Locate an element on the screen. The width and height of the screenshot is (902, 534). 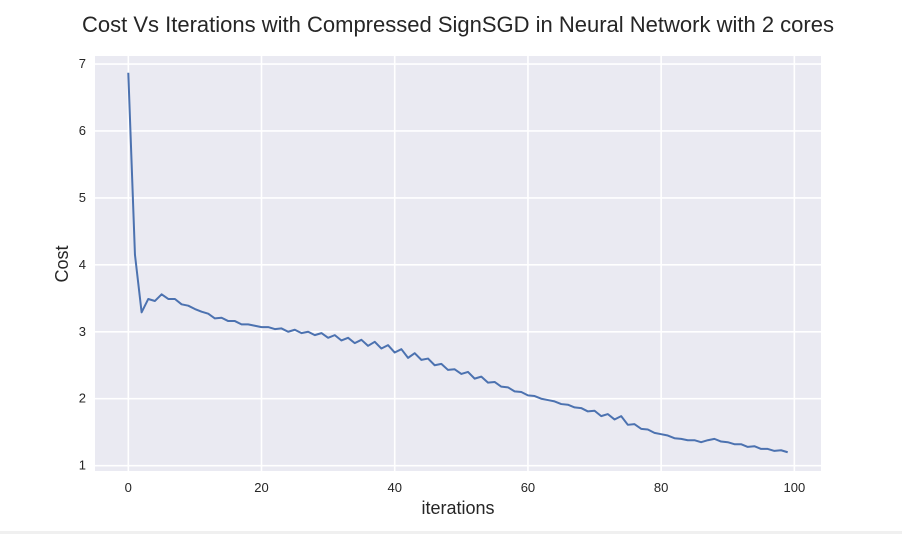
x-tick-label: 20 is located at coordinates (261, 487).